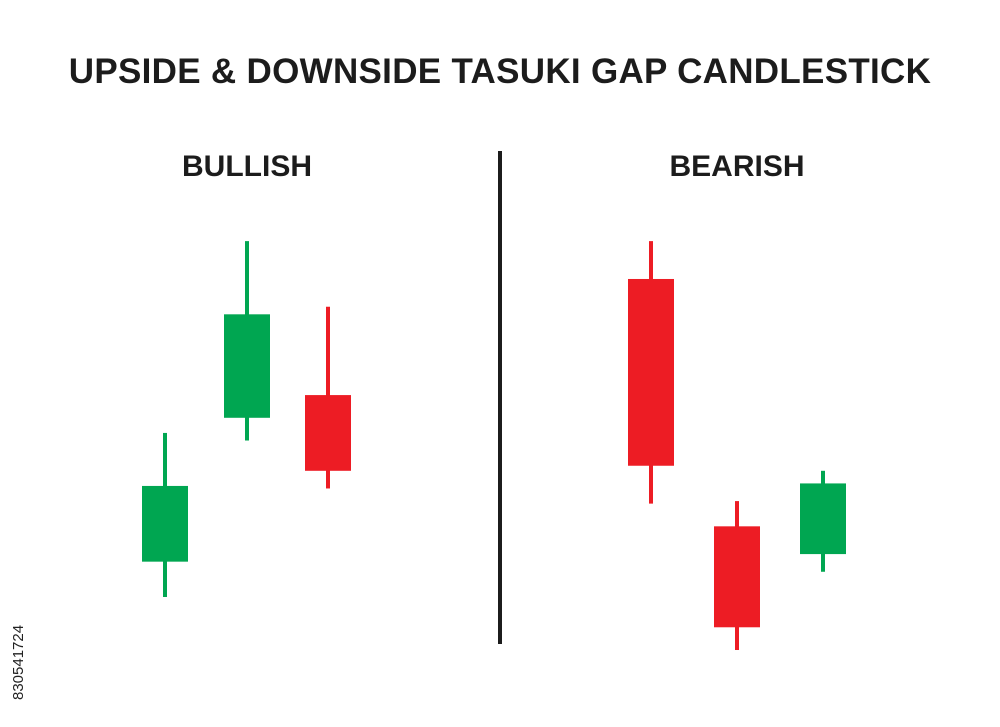 This screenshot has height=727, width=1000. What do you see at coordinates (651, 372) in the screenshot?
I see `bearish-candle-1-body` at bounding box center [651, 372].